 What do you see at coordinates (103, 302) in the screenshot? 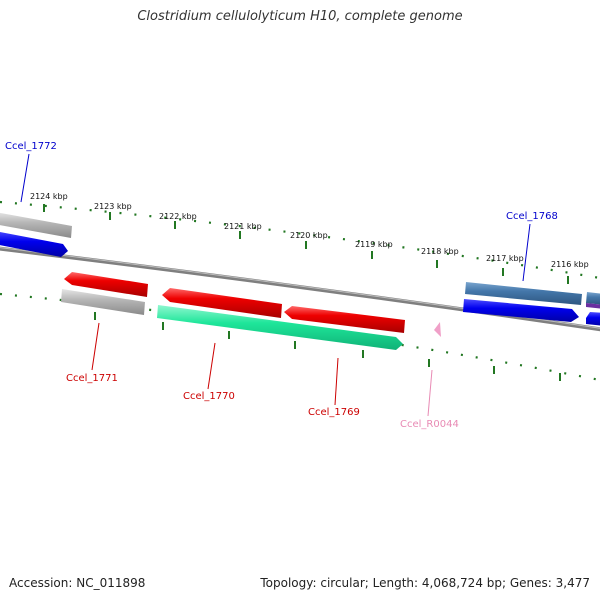
I see `gene-ccel-1771-grey` at bounding box center [103, 302].